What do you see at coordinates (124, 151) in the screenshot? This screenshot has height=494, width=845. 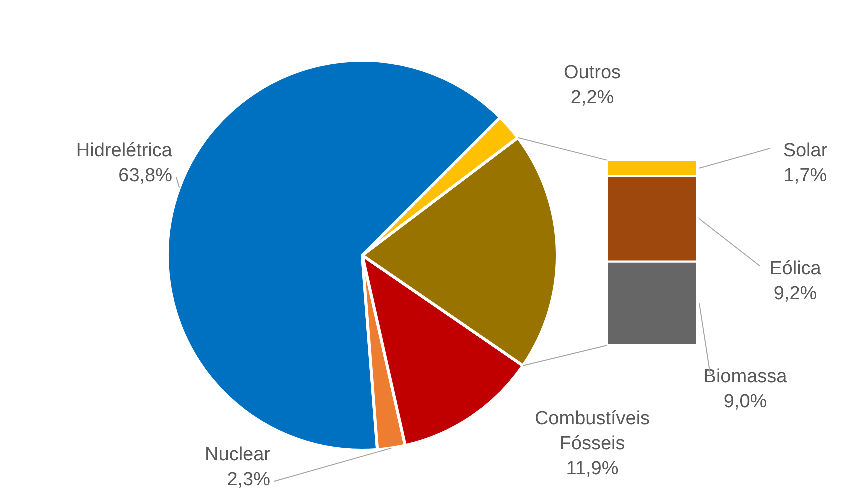 I see `slice-label: Hidrelétrica` at bounding box center [124, 151].